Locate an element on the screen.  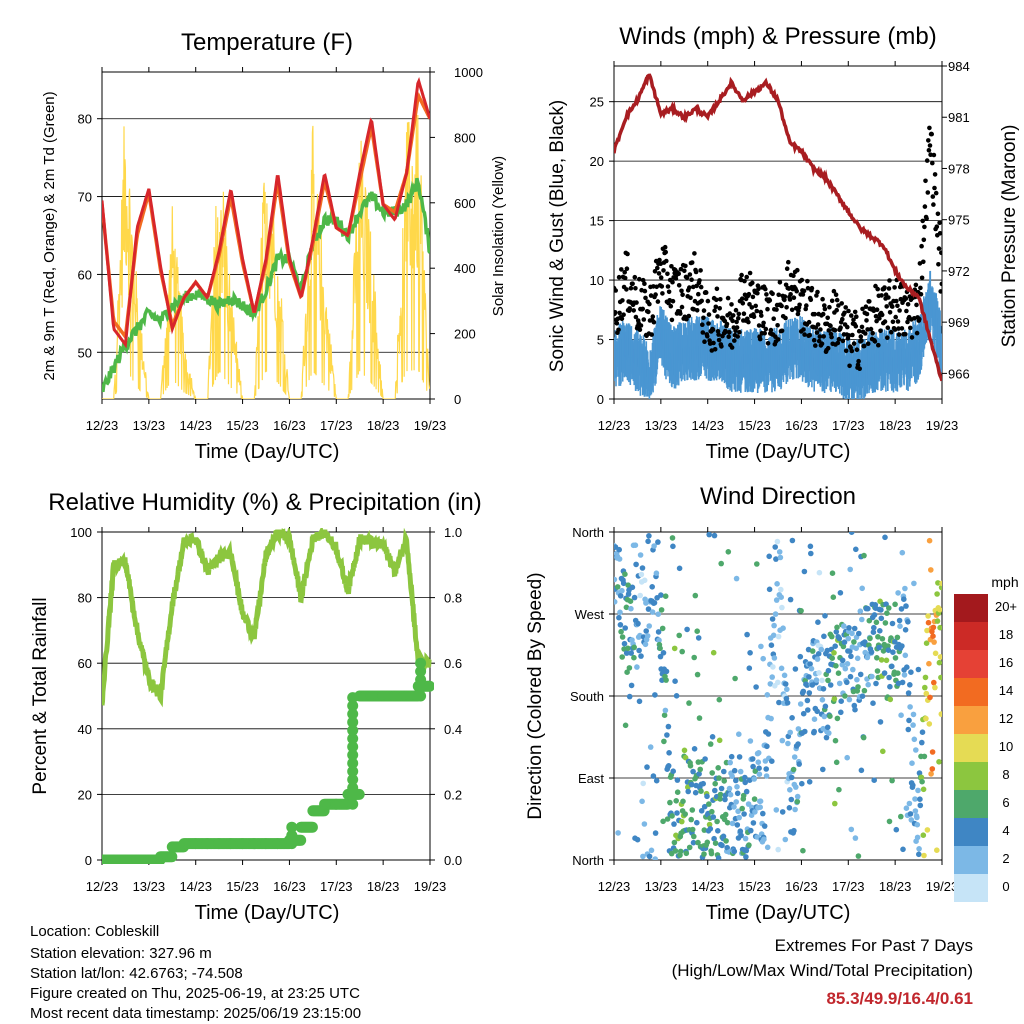
solar-insolation-series is located at coordinates (266, 254).